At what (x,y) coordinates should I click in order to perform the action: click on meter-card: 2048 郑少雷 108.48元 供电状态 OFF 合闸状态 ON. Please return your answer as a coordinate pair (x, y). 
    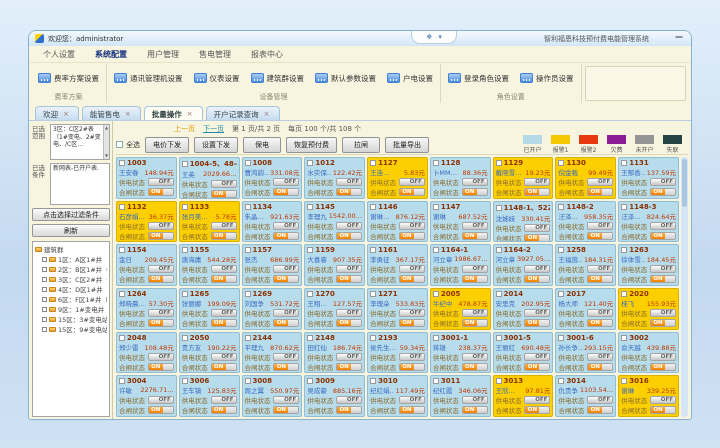
    Looking at the image, I should click on (146, 352).